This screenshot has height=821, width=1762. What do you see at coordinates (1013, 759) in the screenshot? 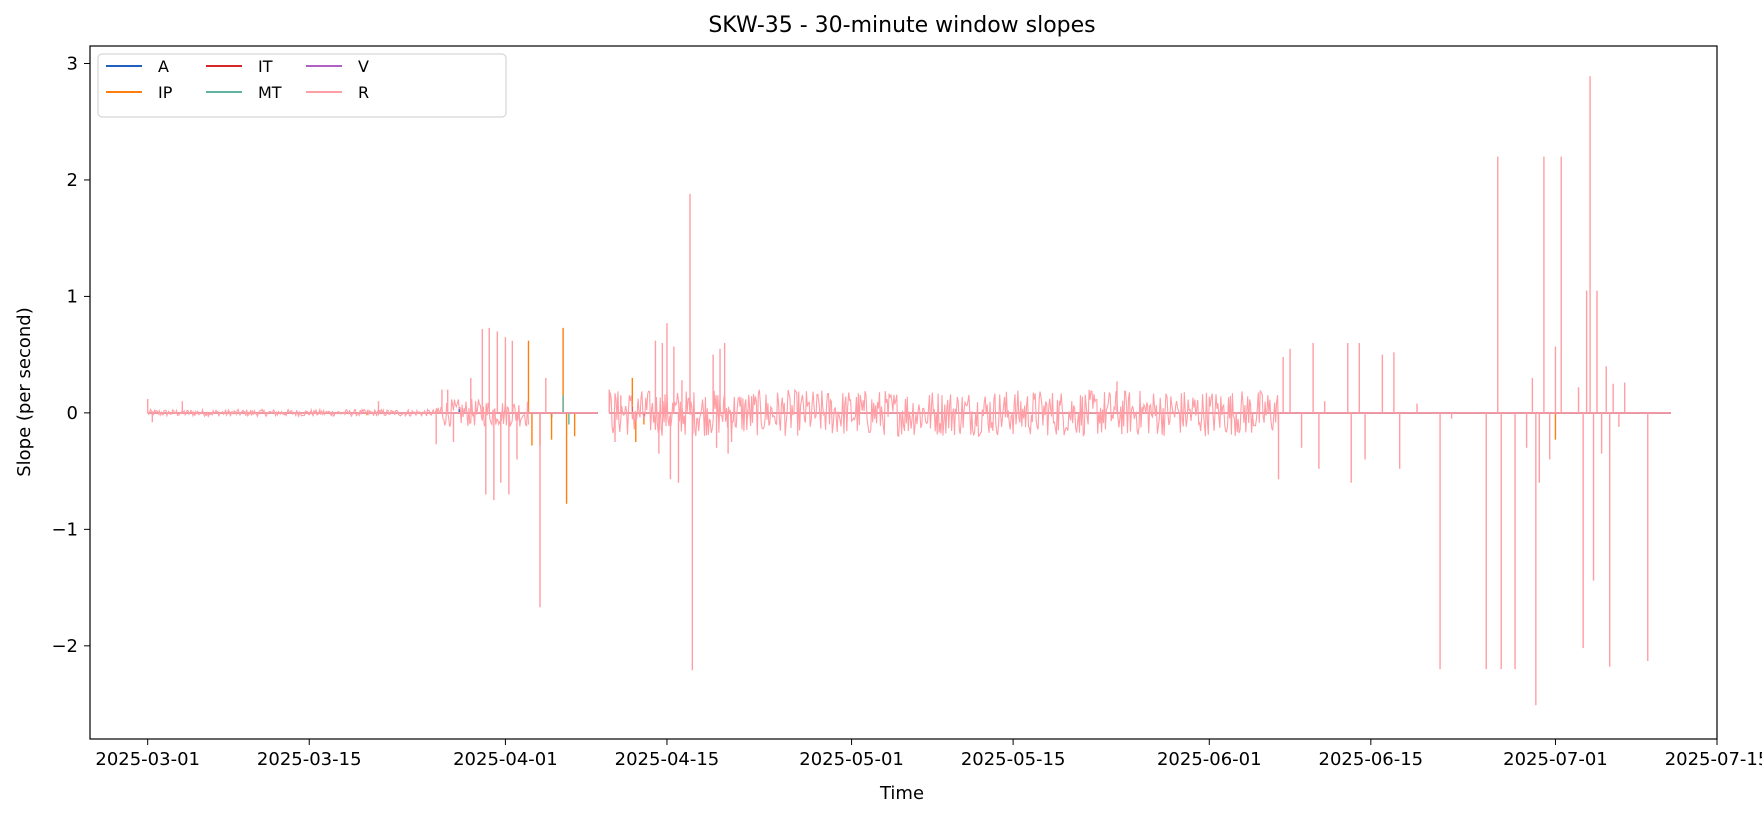
I see `x-tick-label: 2025-05-15` at bounding box center [1013, 759].